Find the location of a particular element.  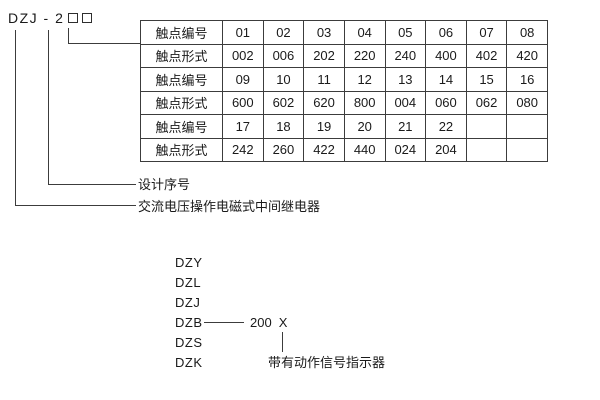

table-row: 触点编号 09 10 11 12 13 14 15 16 is located at coordinates (344, 79).